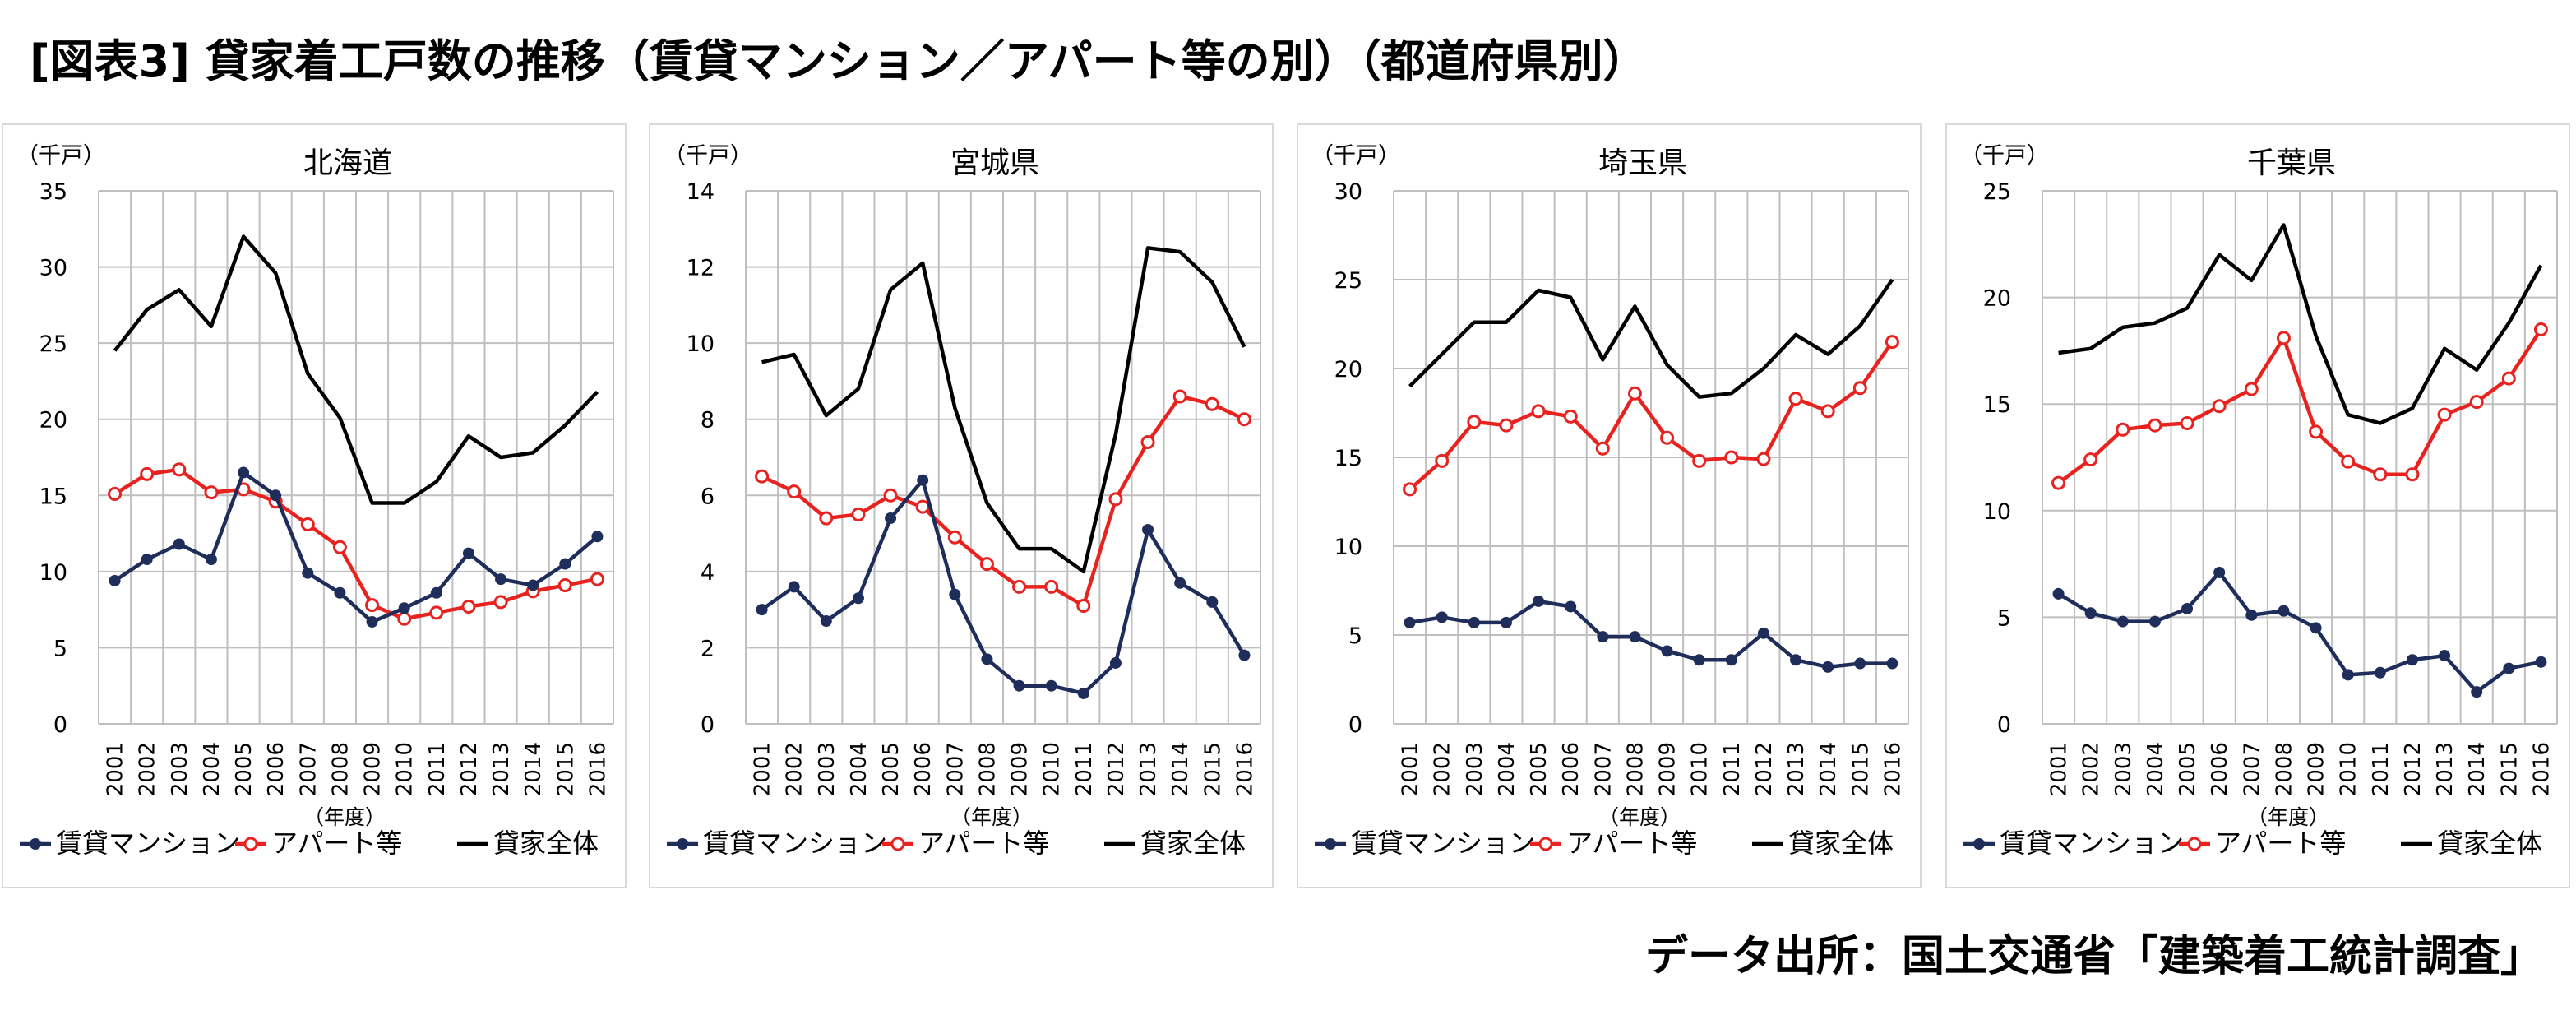  What do you see at coordinates (1355, 156) in the screenshot?
I see `y-unit-label: （千戸）` at bounding box center [1355, 156].